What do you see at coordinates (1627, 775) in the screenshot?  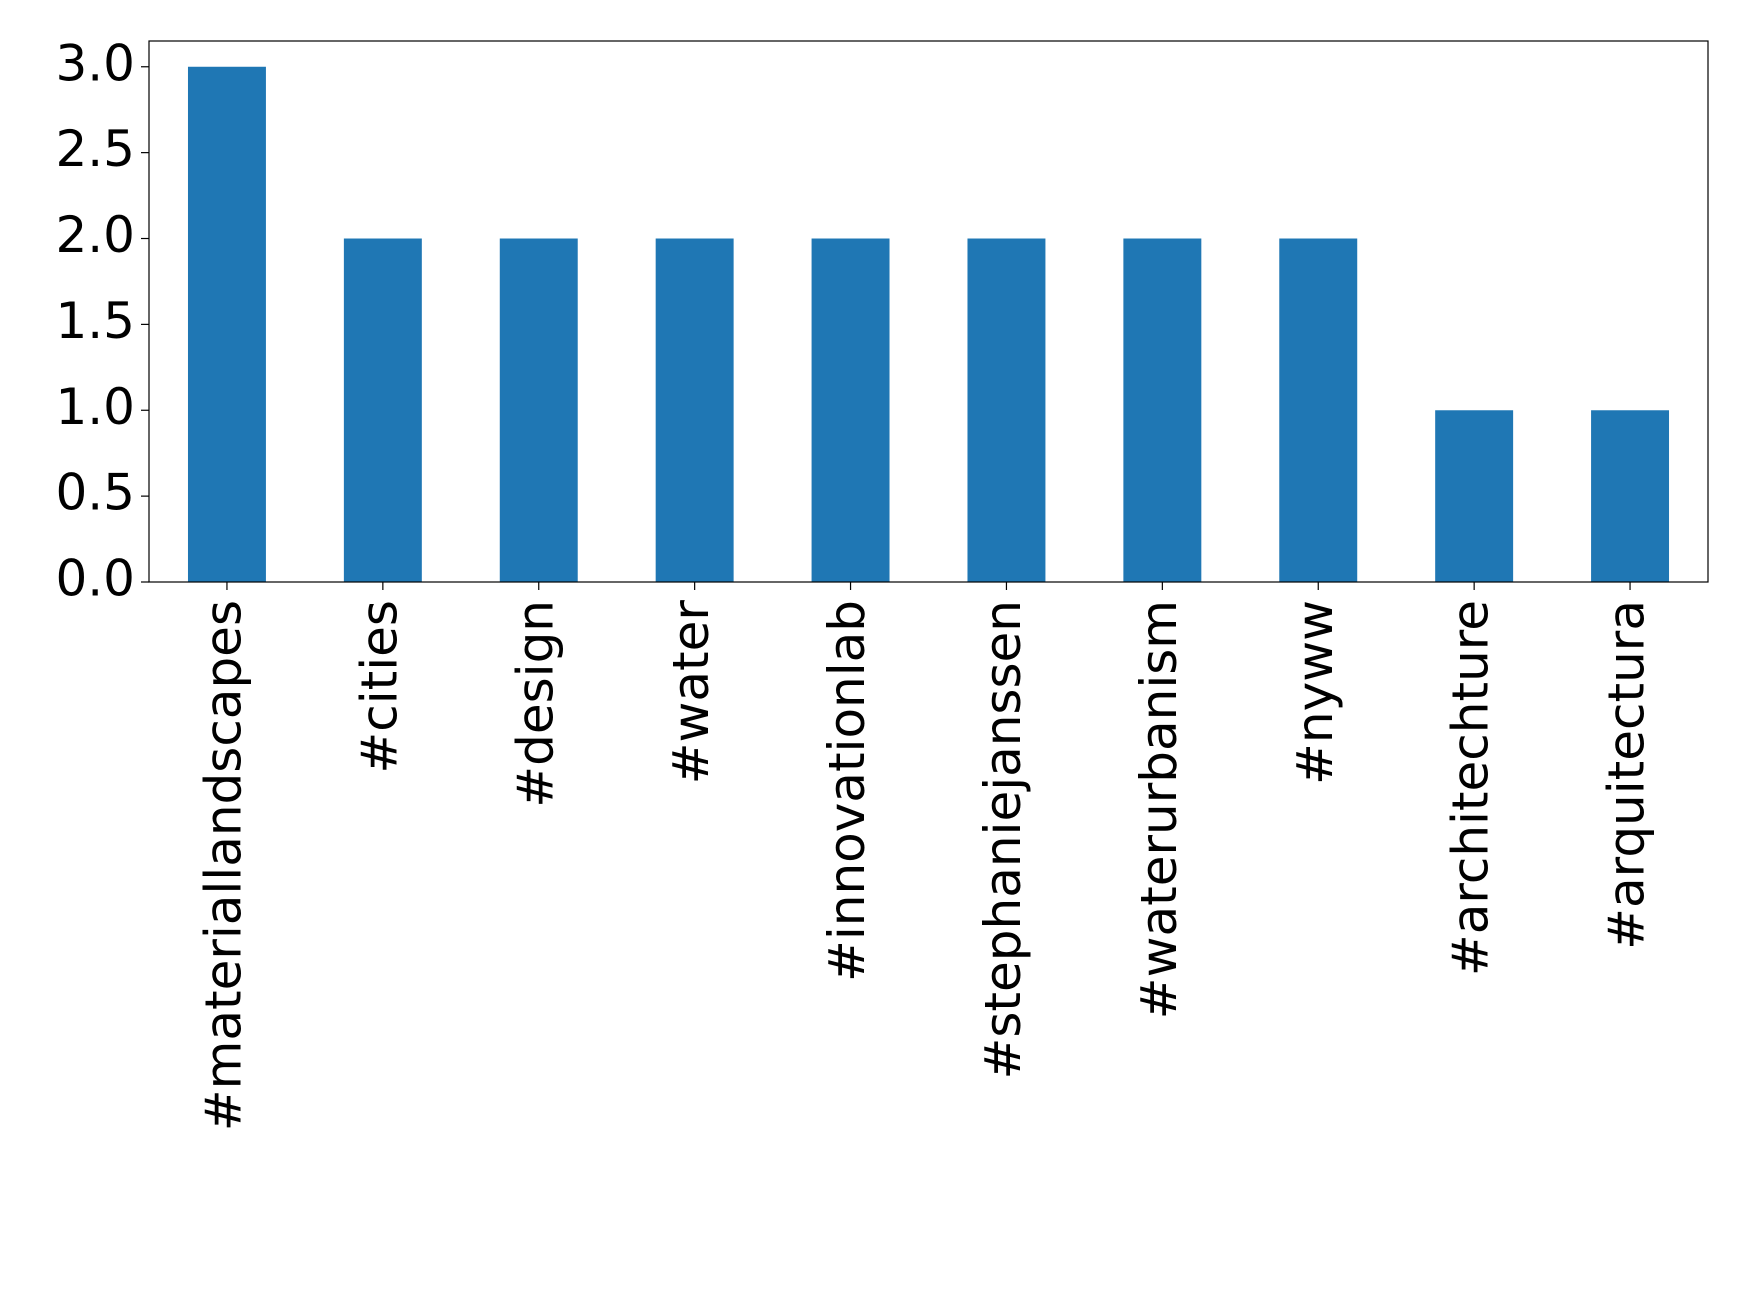 I see `x-tick-label: #arquitectura` at bounding box center [1627, 775].